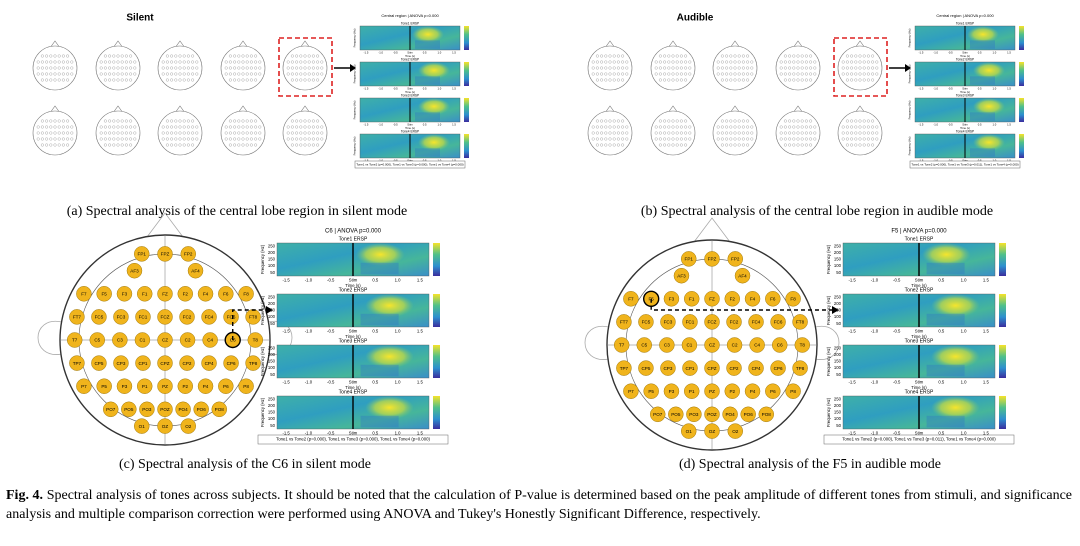 This screenshot has width=1080, height=546. I want to click on x-axis-label: Time (s), so click(919, 387).